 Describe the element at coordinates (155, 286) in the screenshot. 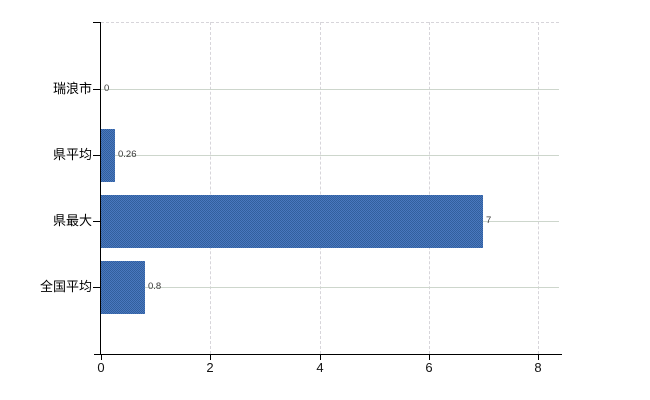

I see `bar-value-label: 0.8` at that location.